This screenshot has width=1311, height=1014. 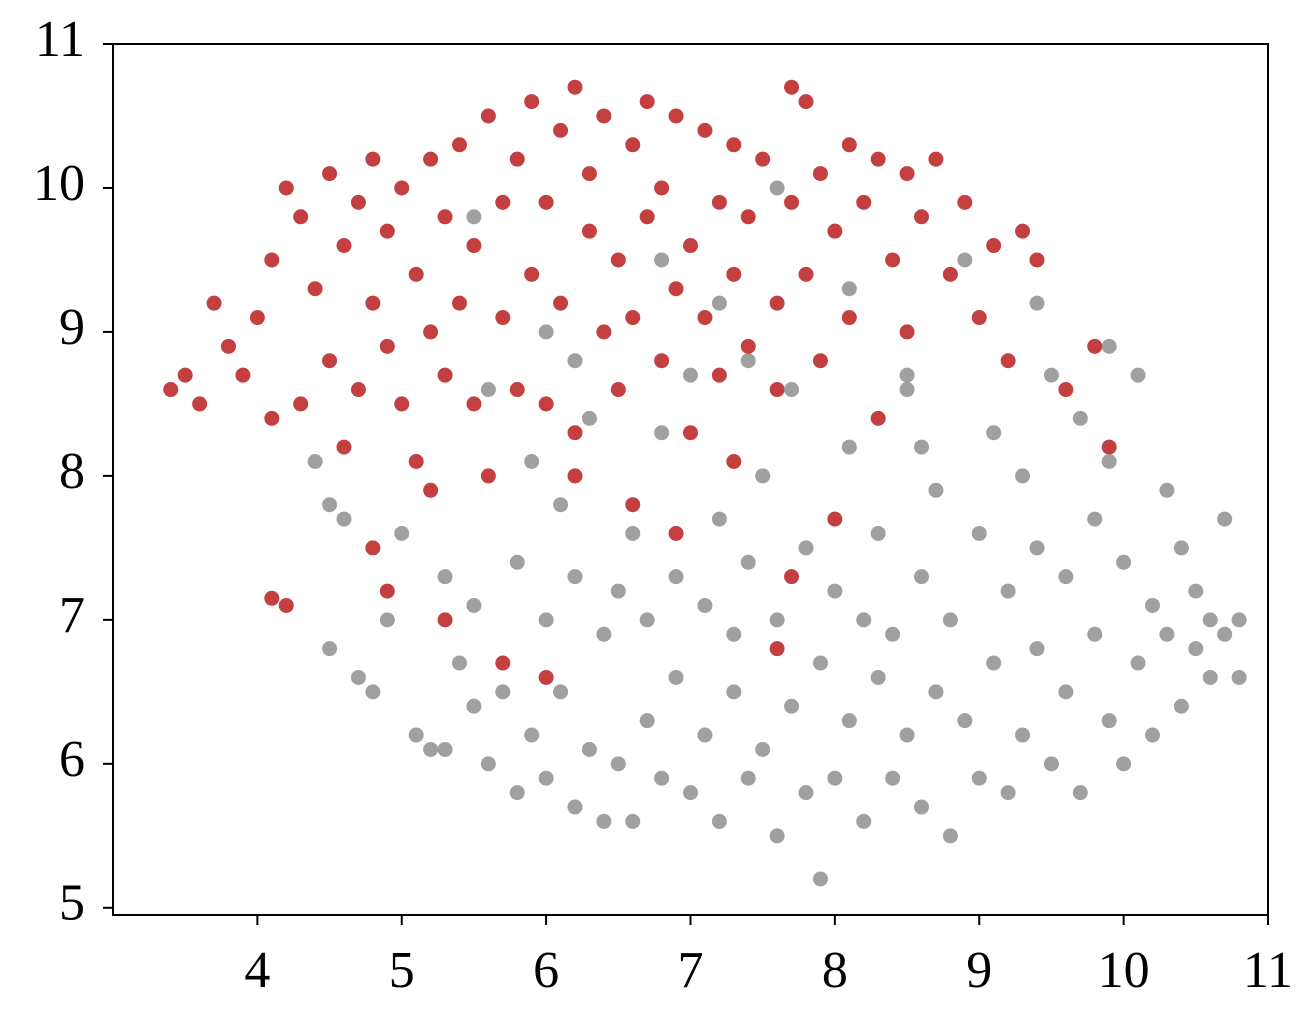 What do you see at coordinates (979, 970) in the screenshot?
I see `x-tick-label: 9` at bounding box center [979, 970].